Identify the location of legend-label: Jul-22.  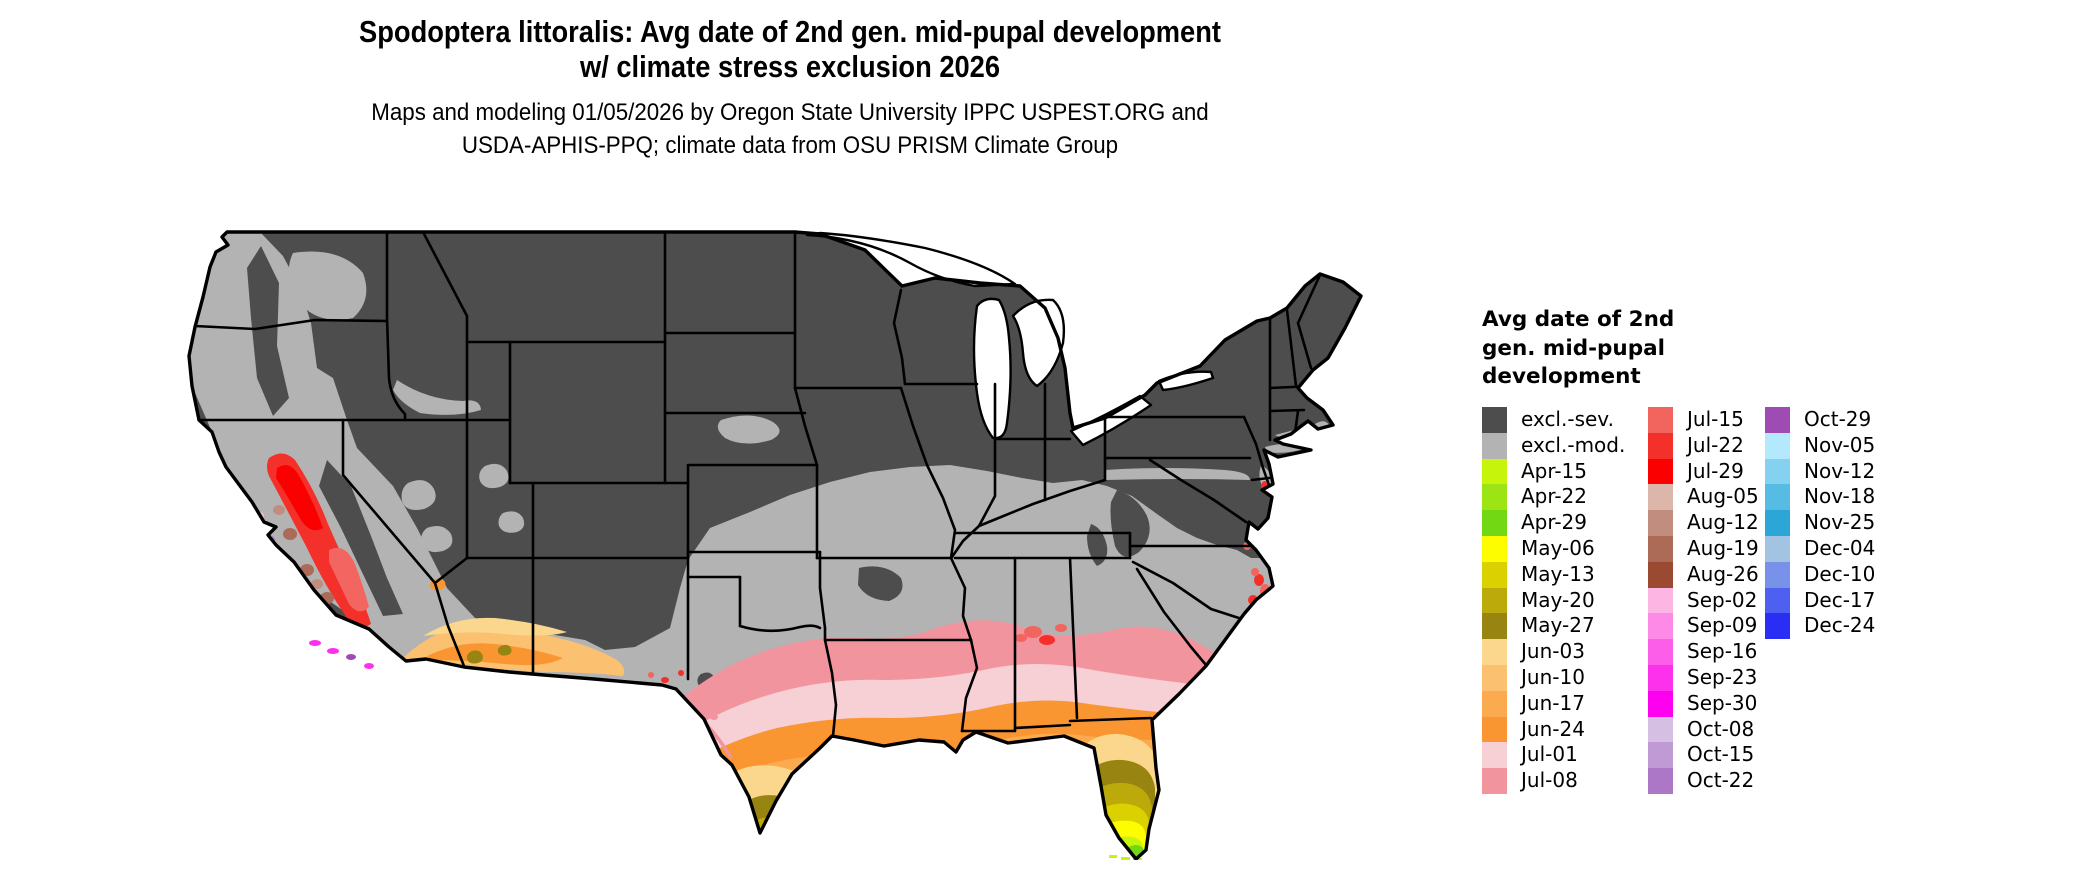
(1715, 444).